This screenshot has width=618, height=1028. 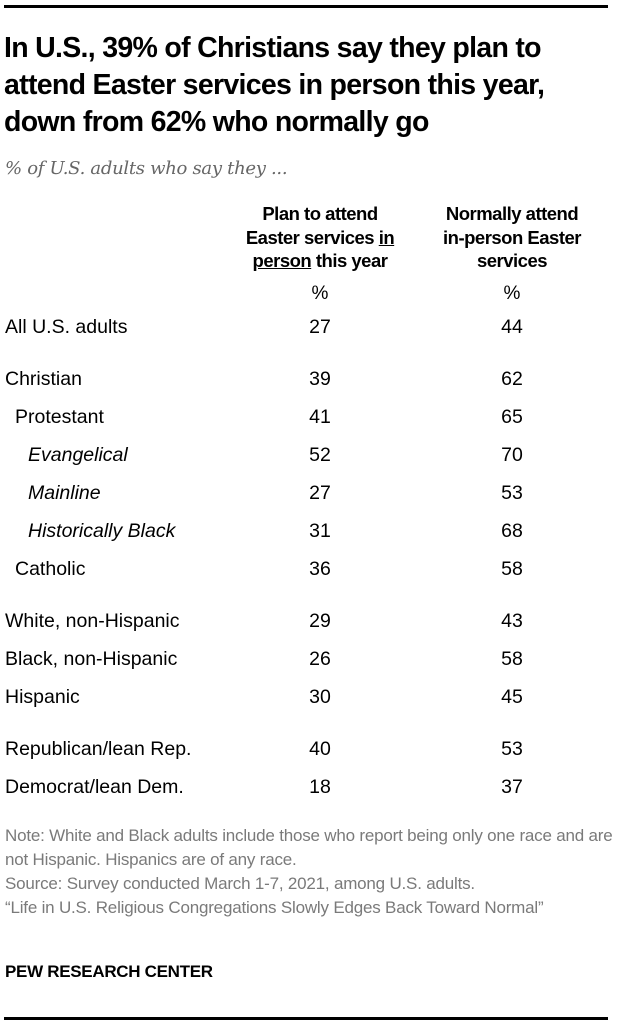 I want to click on header-line: services, so click(x=512, y=260).